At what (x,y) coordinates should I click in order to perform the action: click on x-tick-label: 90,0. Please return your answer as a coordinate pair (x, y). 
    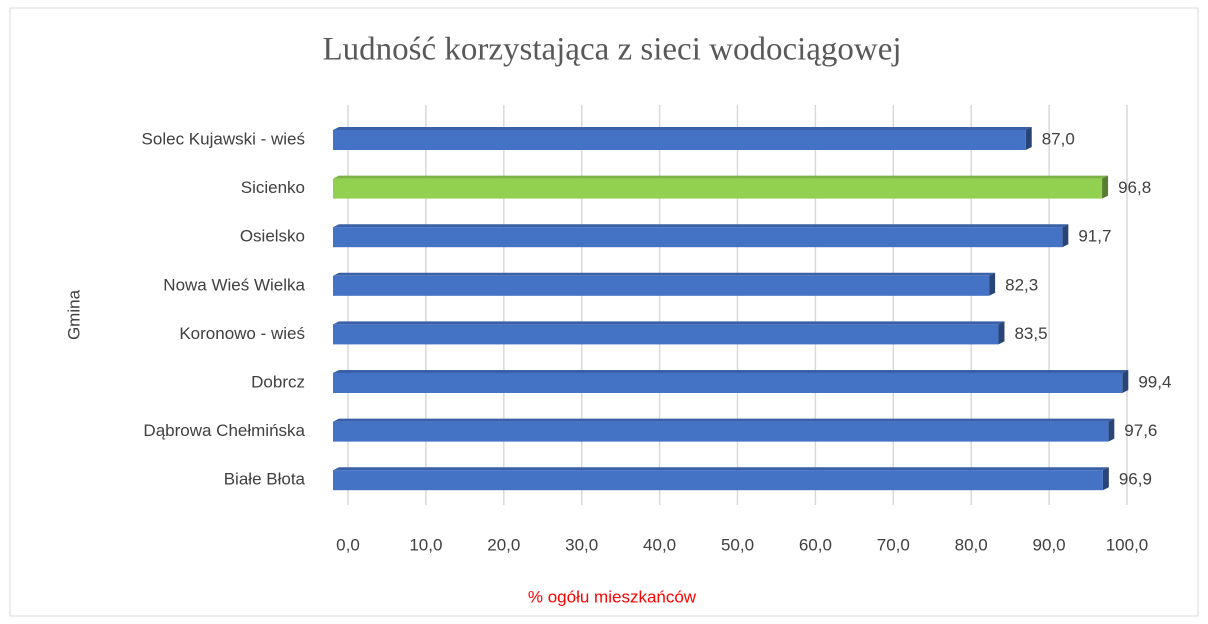
    Looking at the image, I should click on (1049, 544).